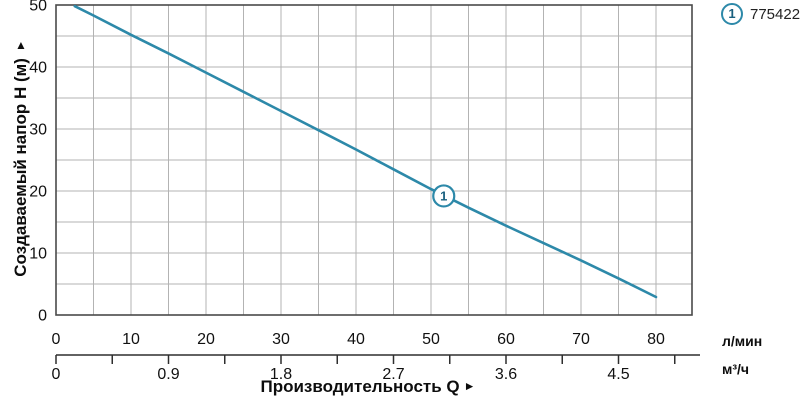 This screenshot has width=800, height=402. What do you see at coordinates (38, 192) in the screenshot?
I see `y-tick-label: 20` at bounding box center [38, 192].